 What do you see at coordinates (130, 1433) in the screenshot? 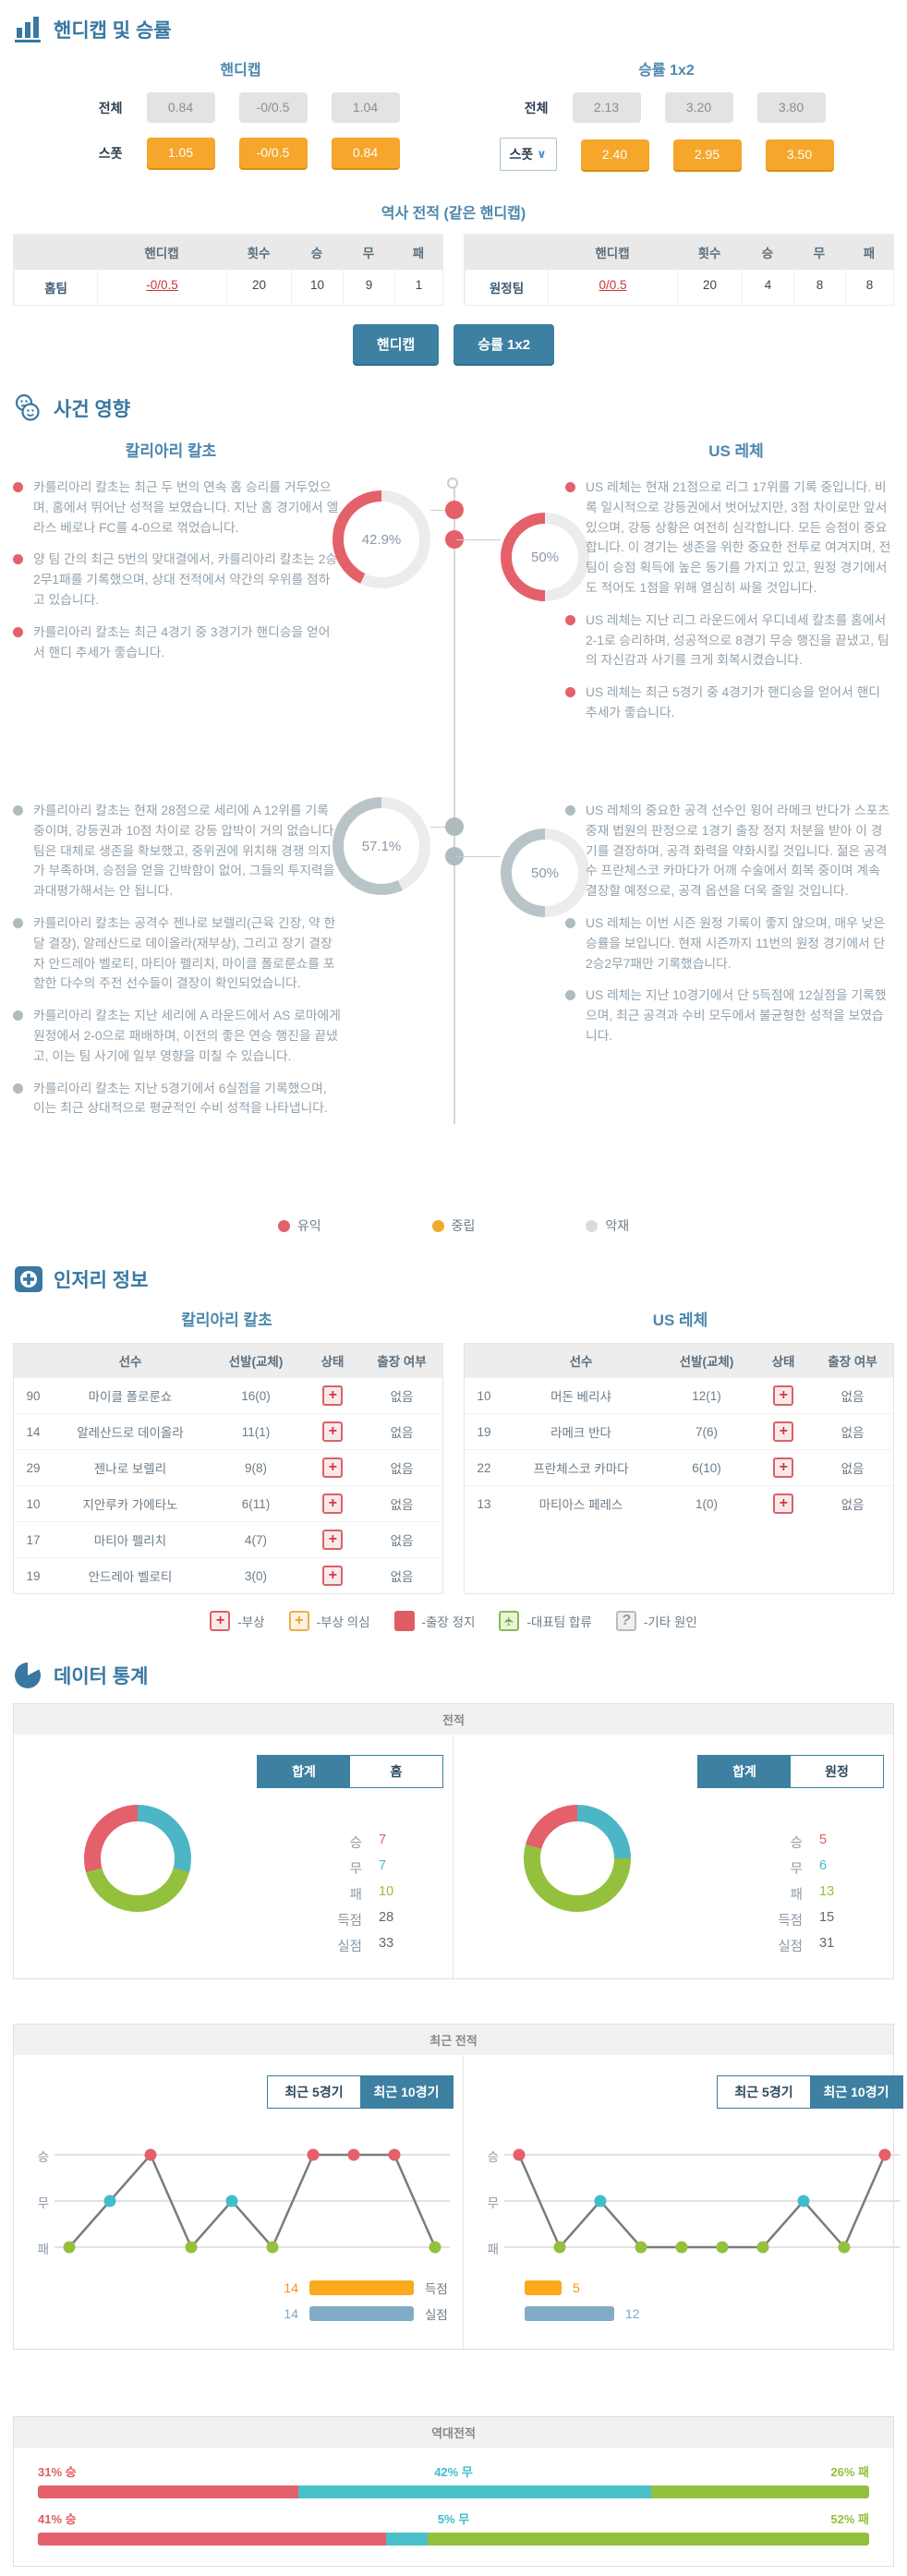
I see `player-name: 알레산드로 데이올라` at bounding box center [130, 1433].